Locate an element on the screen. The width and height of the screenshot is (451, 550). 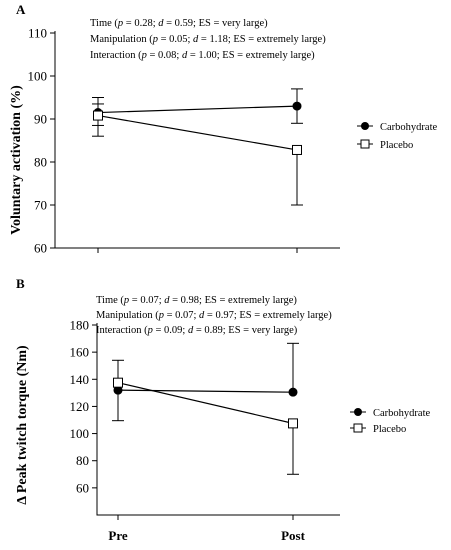
y-tick-label: 110 is located at coordinates (37, 33).